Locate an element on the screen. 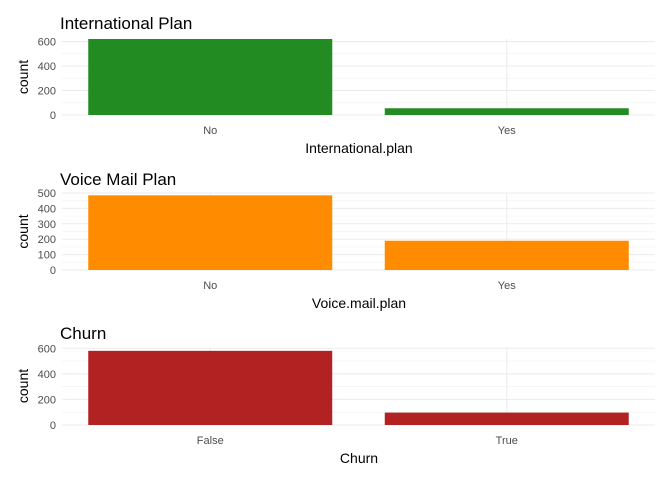  chart-title: Churn is located at coordinates (83, 333).